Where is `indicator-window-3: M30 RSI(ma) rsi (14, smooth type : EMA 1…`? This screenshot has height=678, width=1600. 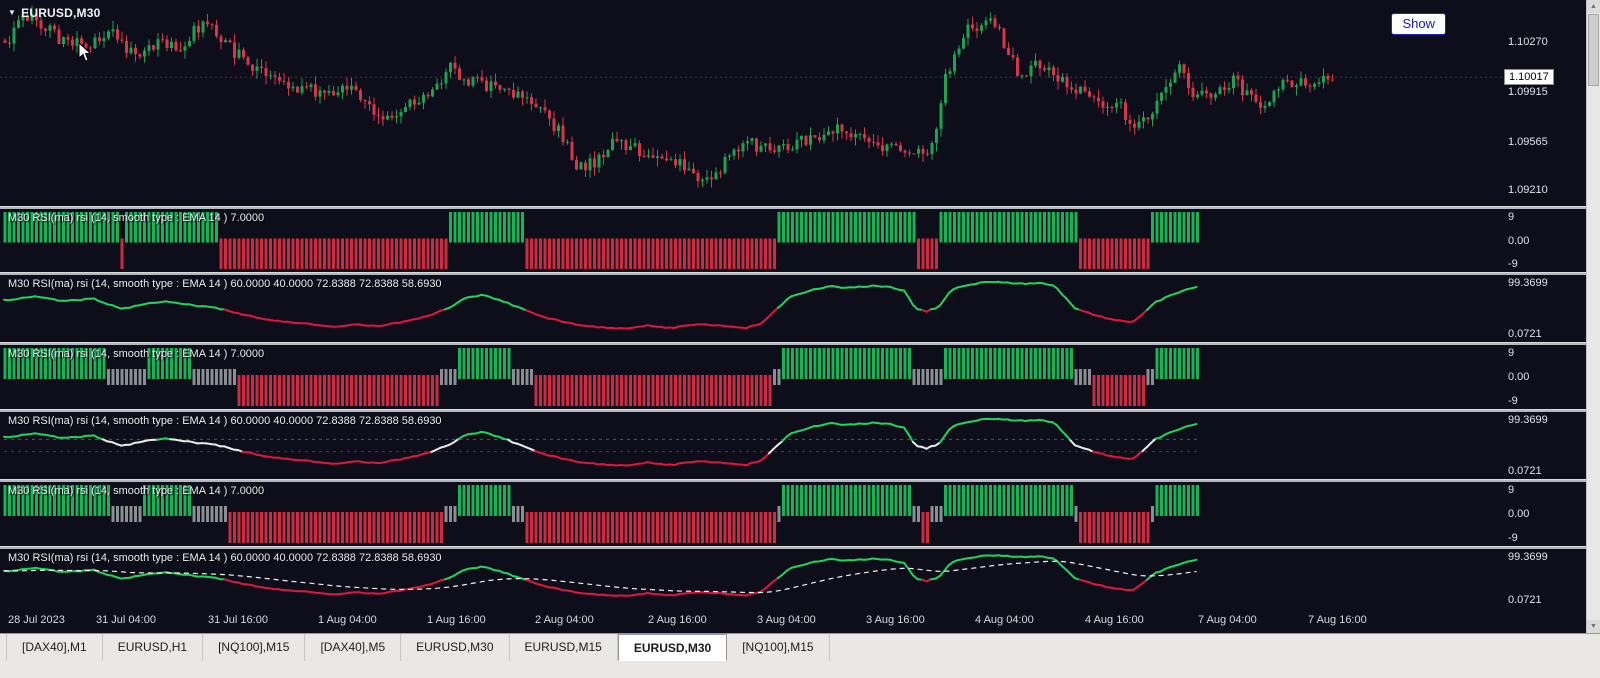 indicator-window-3: M30 RSI(ma) rsi (14, smooth type : EMA 1… is located at coordinates (793, 377).